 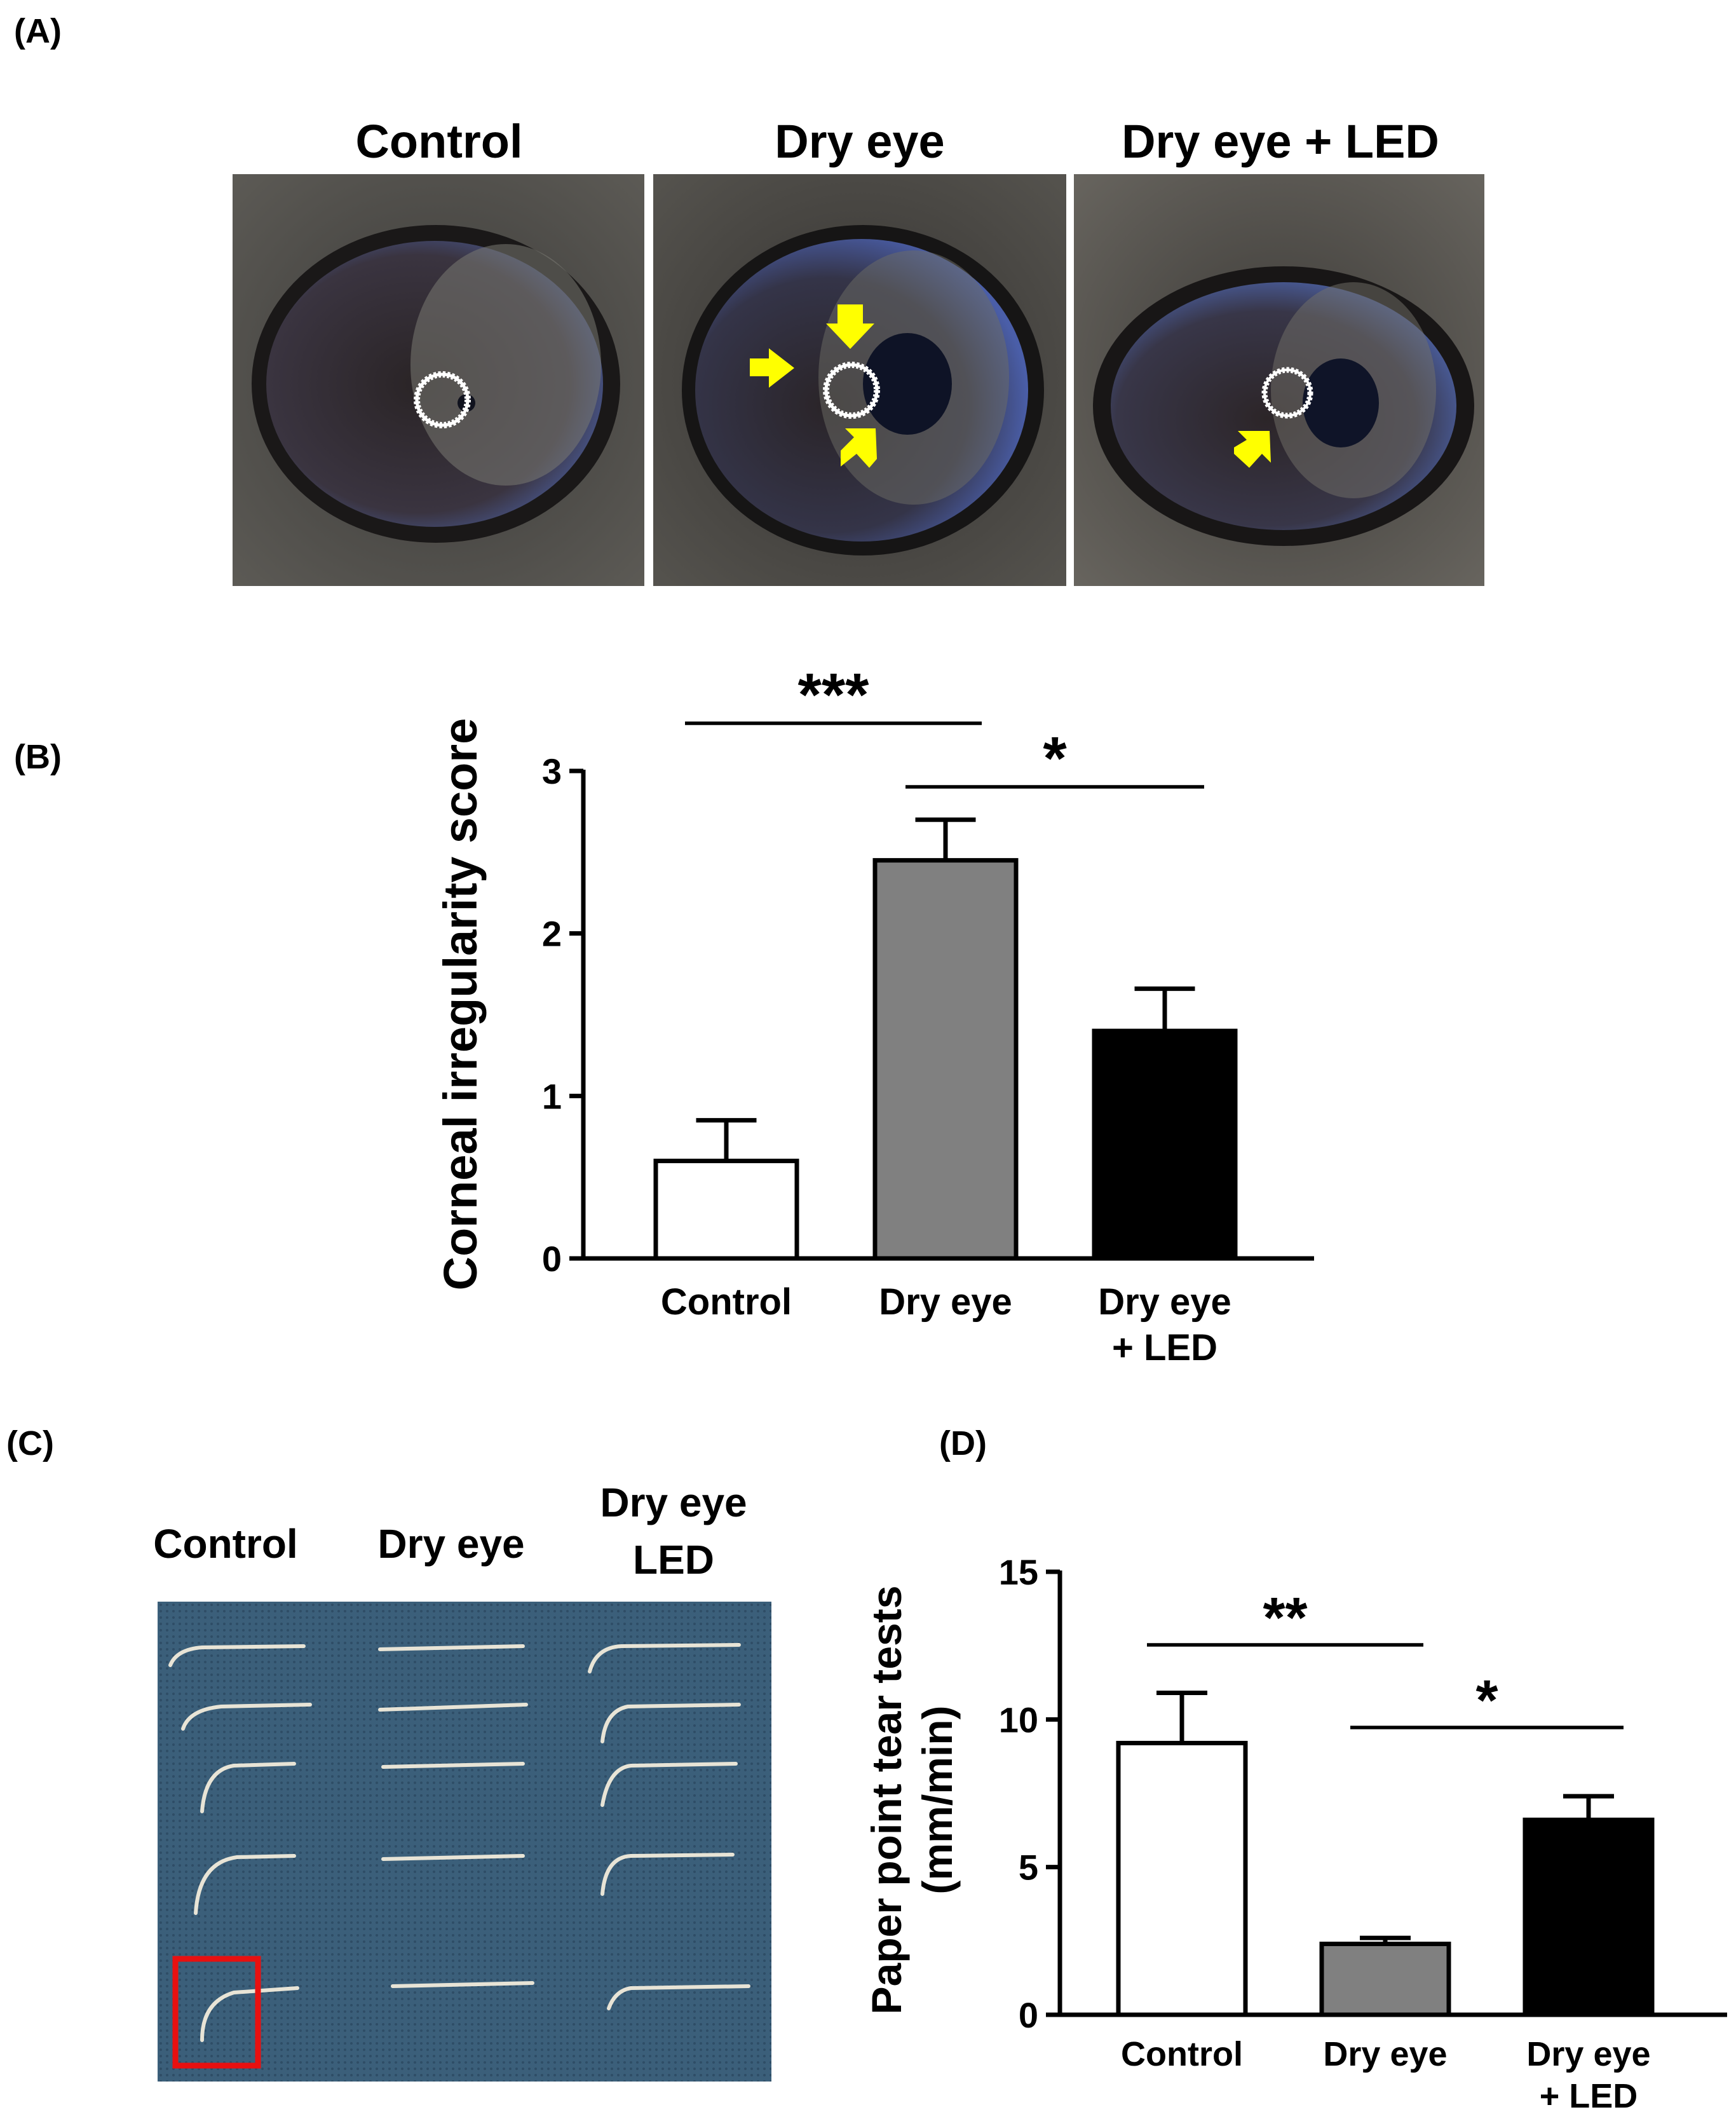 I want to click on column-label-dry-eye: Dry eye, so click(x=451, y=1544).